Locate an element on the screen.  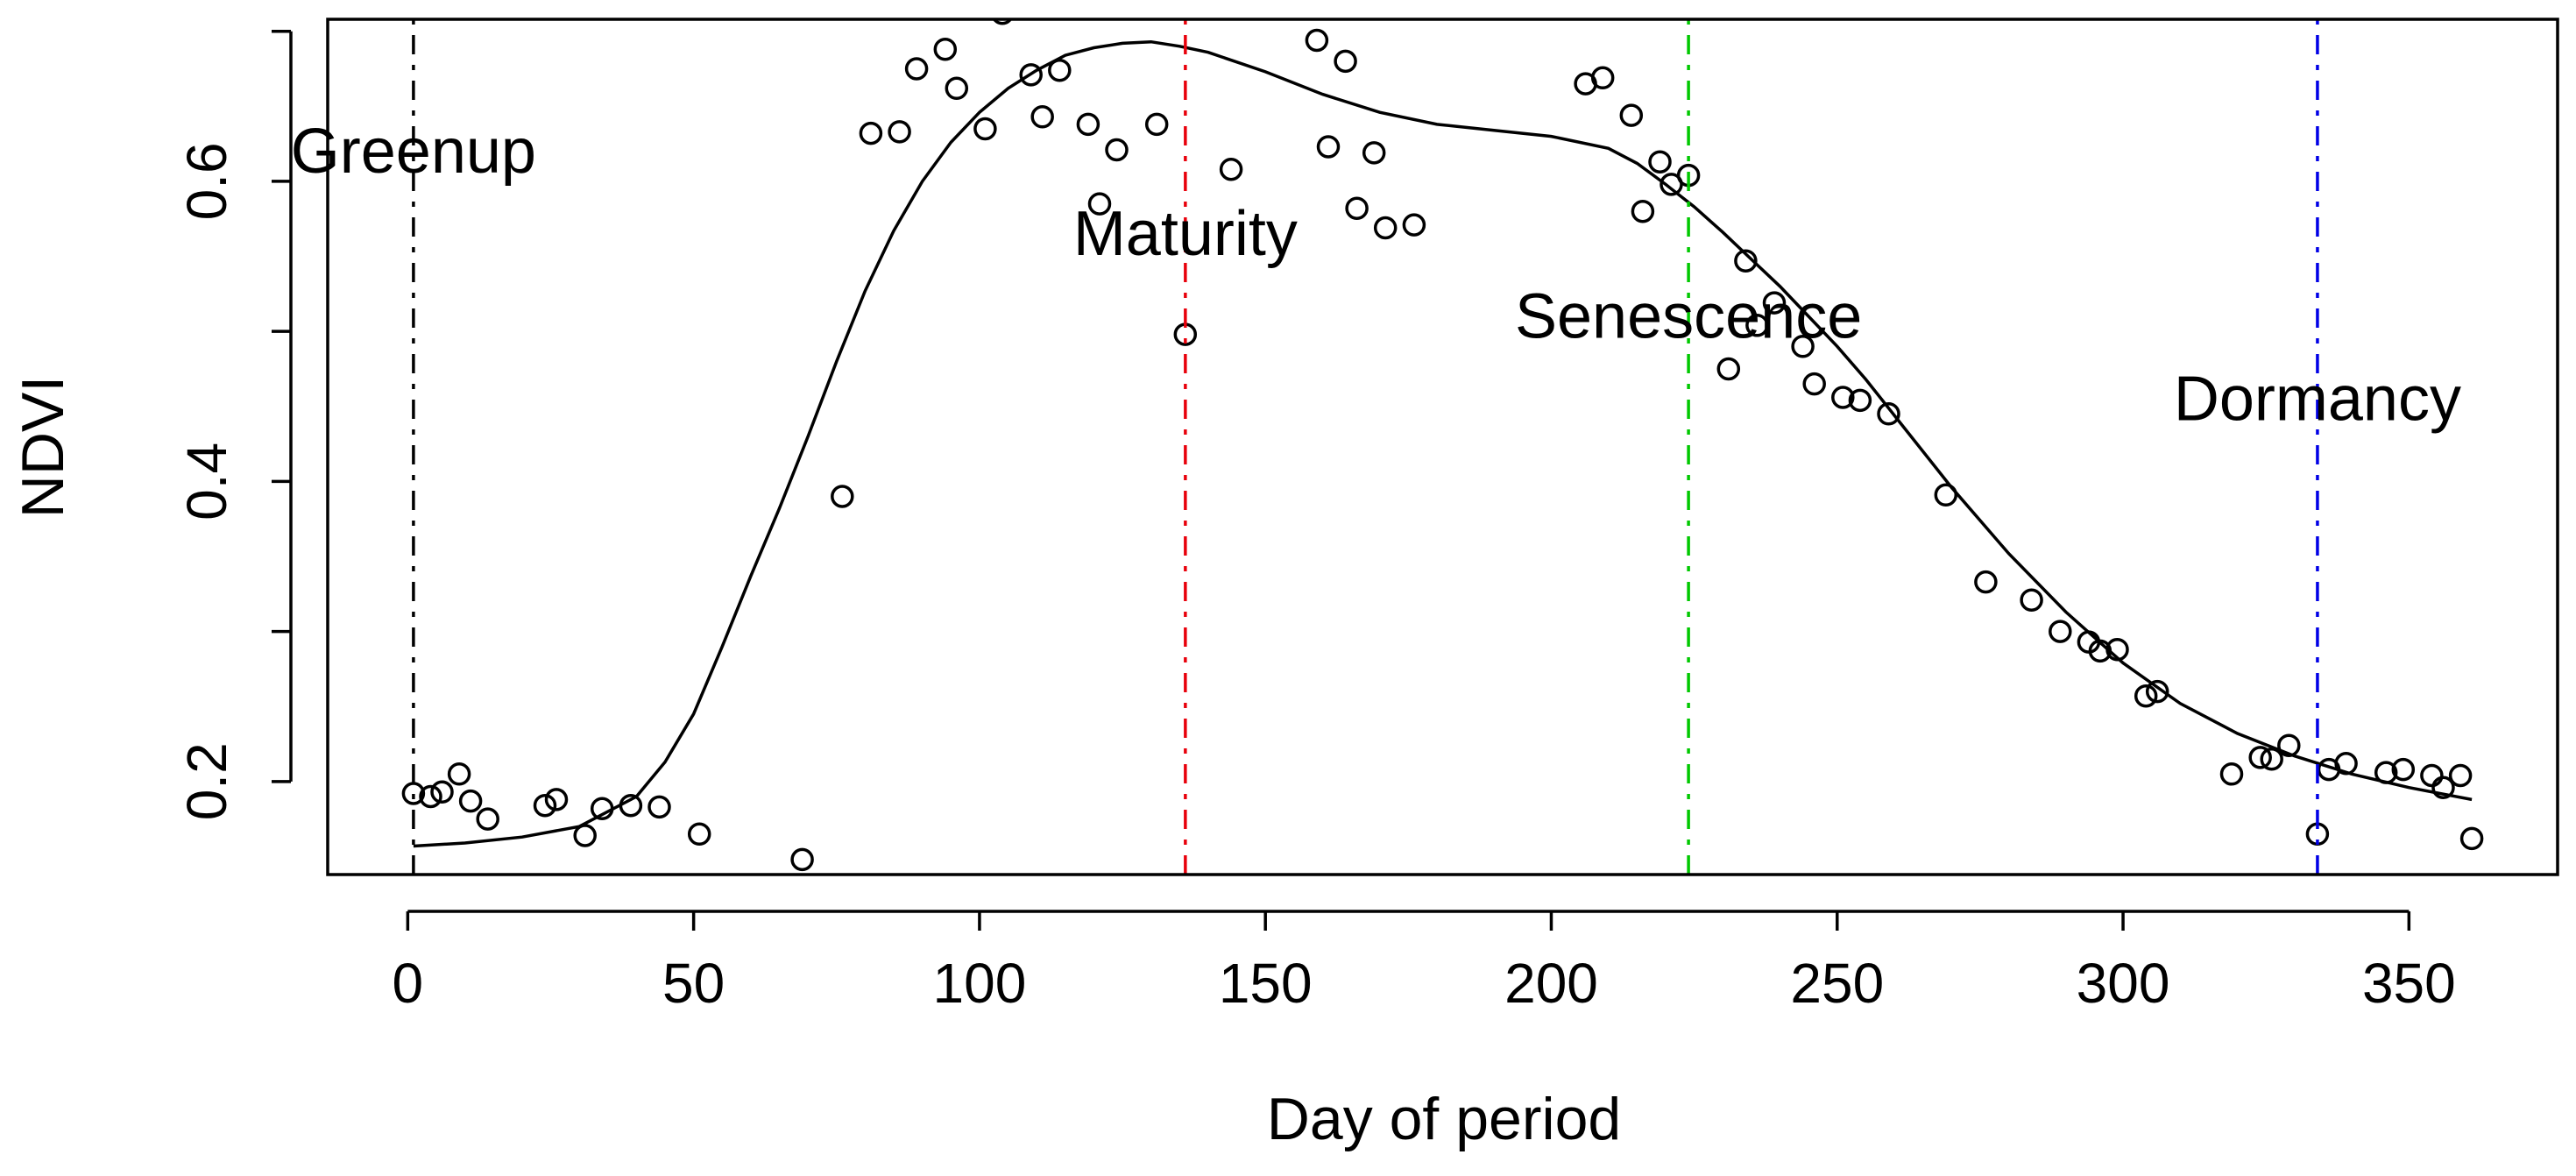
phase-label-senescence: Senescence is located at coordinates (1688, 316).